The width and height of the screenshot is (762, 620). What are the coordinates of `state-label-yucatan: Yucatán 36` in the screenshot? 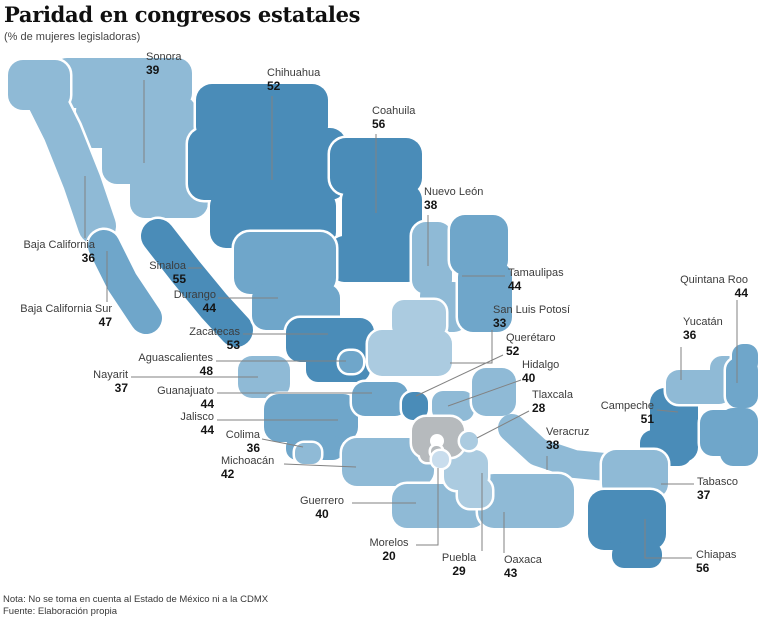 It's located at (703, 329).